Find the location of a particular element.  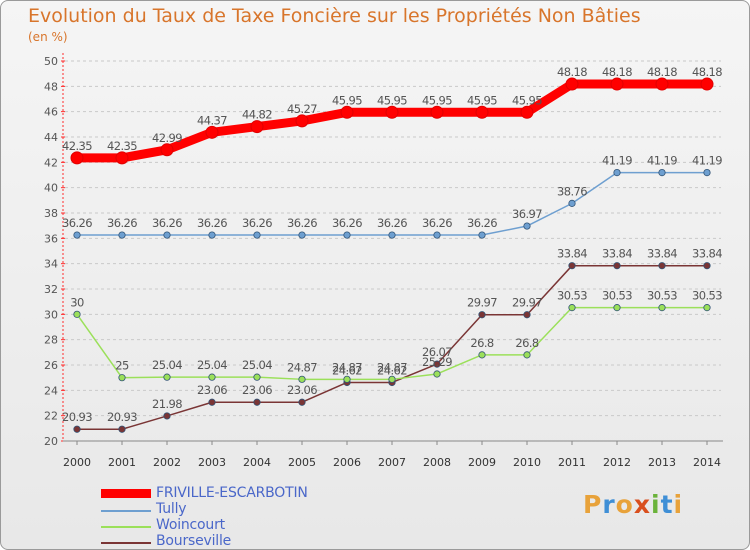

y-tick-label: 36 is located at coordinates (51, 238).